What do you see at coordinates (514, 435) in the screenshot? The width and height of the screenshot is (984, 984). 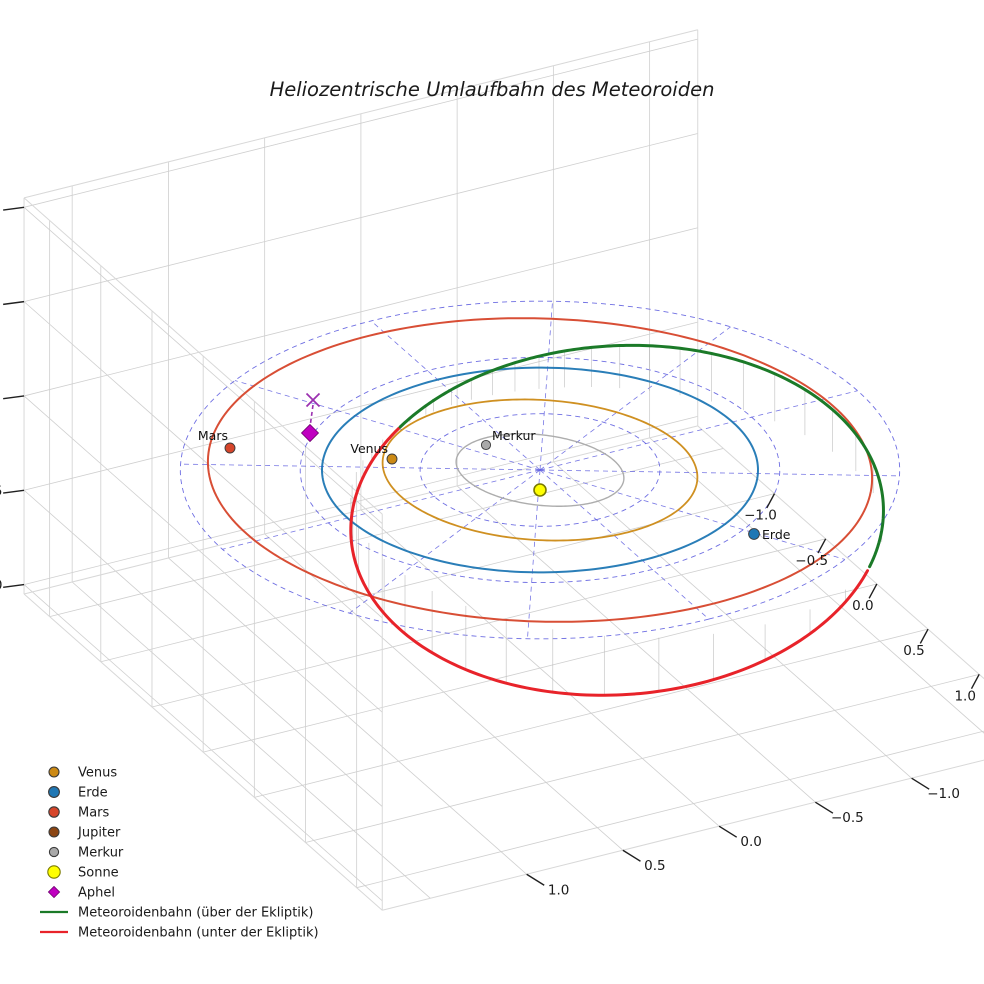 I see `planet-label-merkur: Merkur` at bounding box center [514, 435].